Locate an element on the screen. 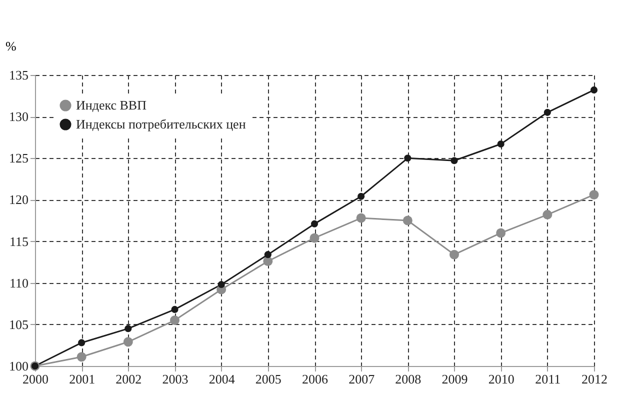 The image size is (635, 401). x-tick-label: 2007 is located at coordinates (362, 379).